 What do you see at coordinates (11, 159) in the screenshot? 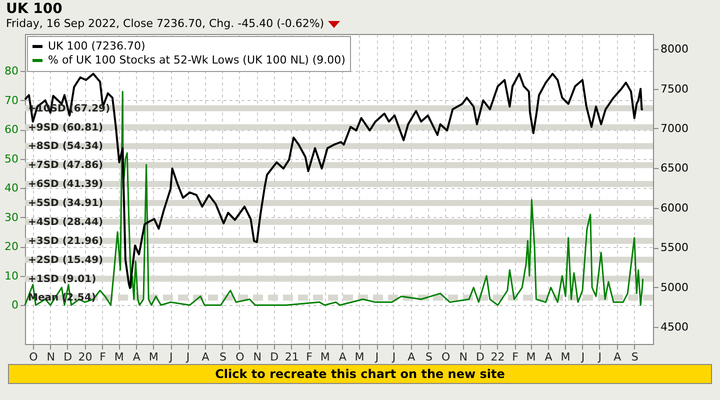
I see `y-tick-label: 50` at bounding box center [11, 159].